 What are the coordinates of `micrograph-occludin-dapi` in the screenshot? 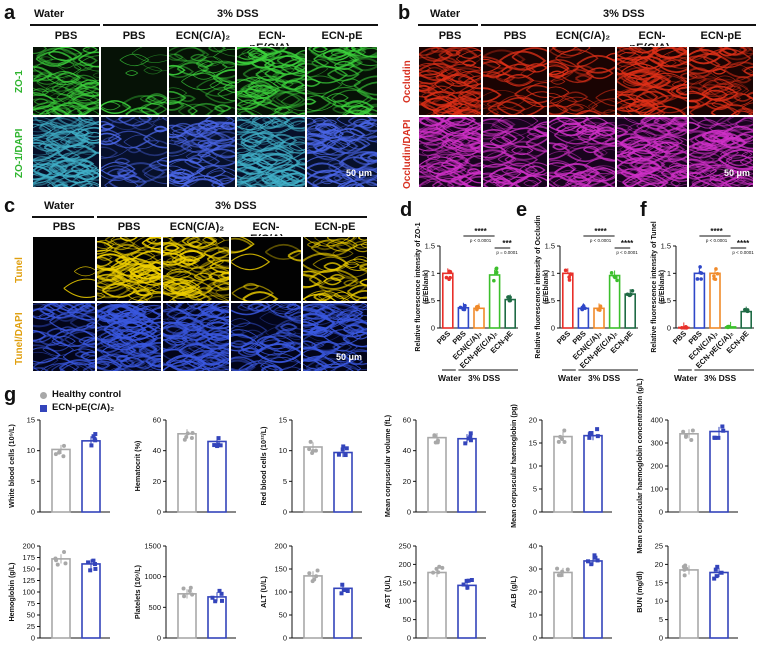 It's located at (450, 152).